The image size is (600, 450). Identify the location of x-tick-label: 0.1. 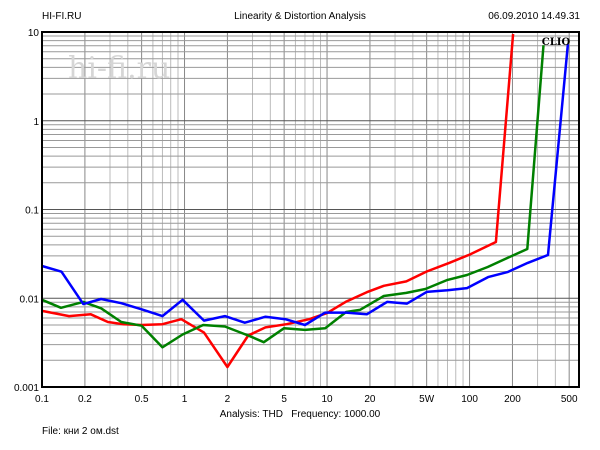
(42, 399).